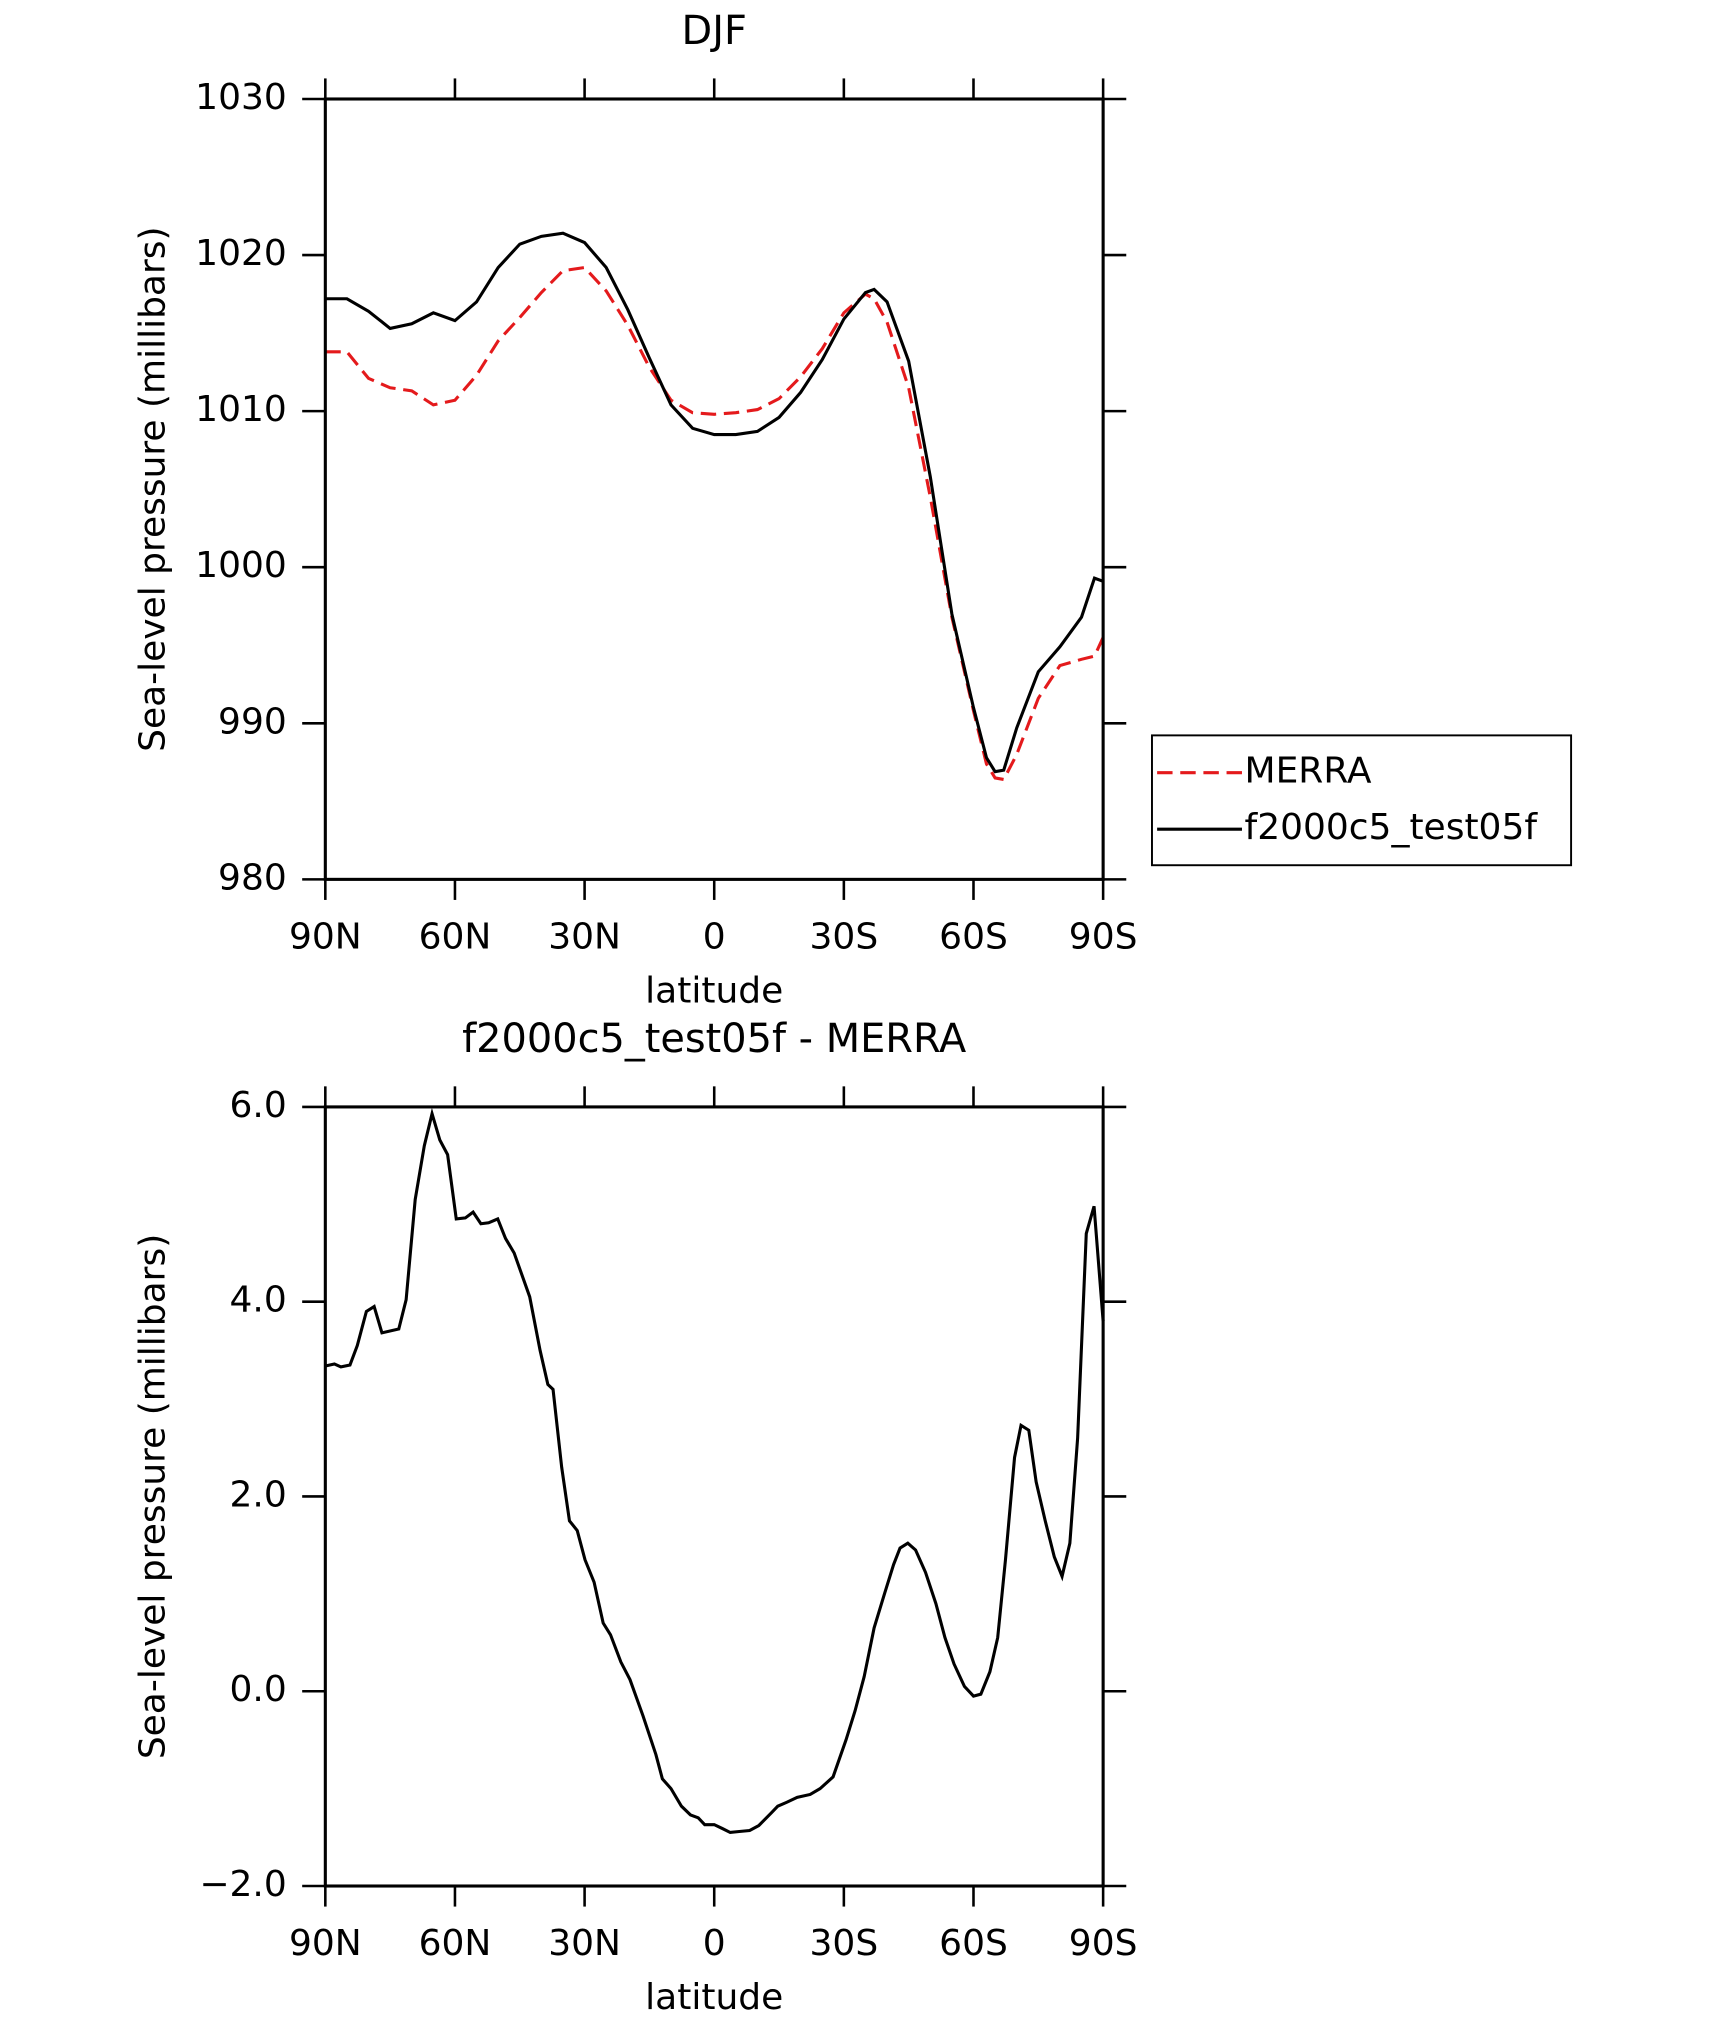 The image size is (1710, 2021). Describe the element at coordinates (1308, 771) in the screenshot. I see `legend-label: MERRA` at that location.